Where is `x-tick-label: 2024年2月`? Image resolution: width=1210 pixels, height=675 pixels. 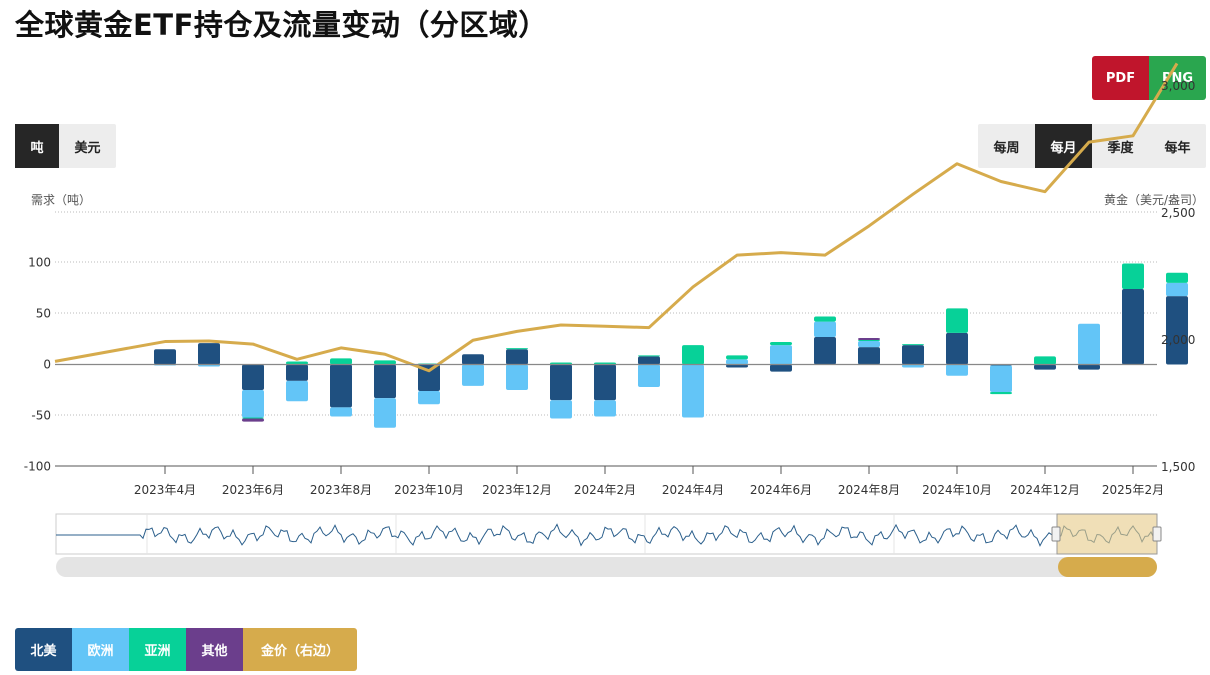 x-tick-label: 2024年2月 is located at coordinates (605, 490).